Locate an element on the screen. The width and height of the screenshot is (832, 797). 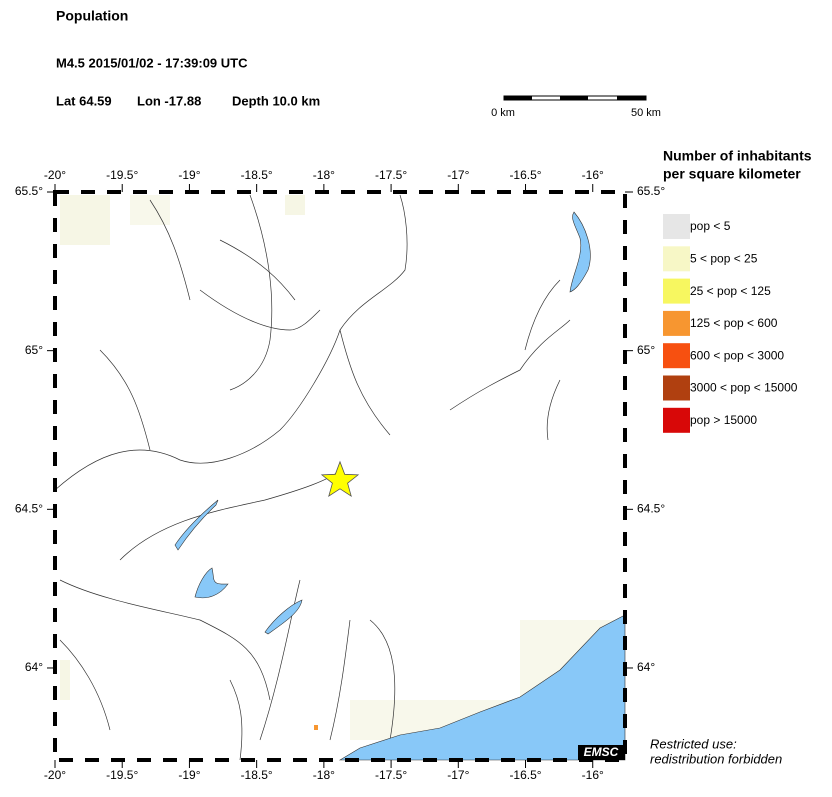
legend-label: 600 < pop < 3000 is located at coordinates (737, 355).